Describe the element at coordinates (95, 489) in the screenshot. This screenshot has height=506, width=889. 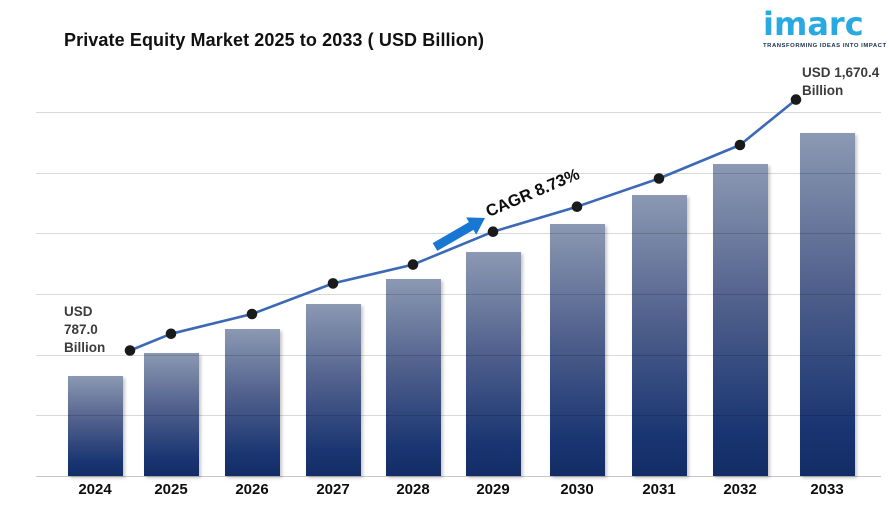
I see `x-axis-label-2024: 2024` at that location.